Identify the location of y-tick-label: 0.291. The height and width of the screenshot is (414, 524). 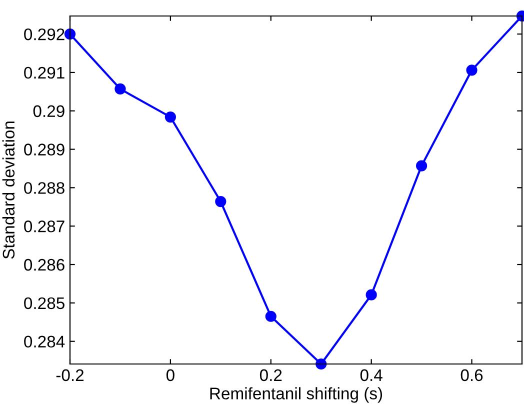
(44, 72).